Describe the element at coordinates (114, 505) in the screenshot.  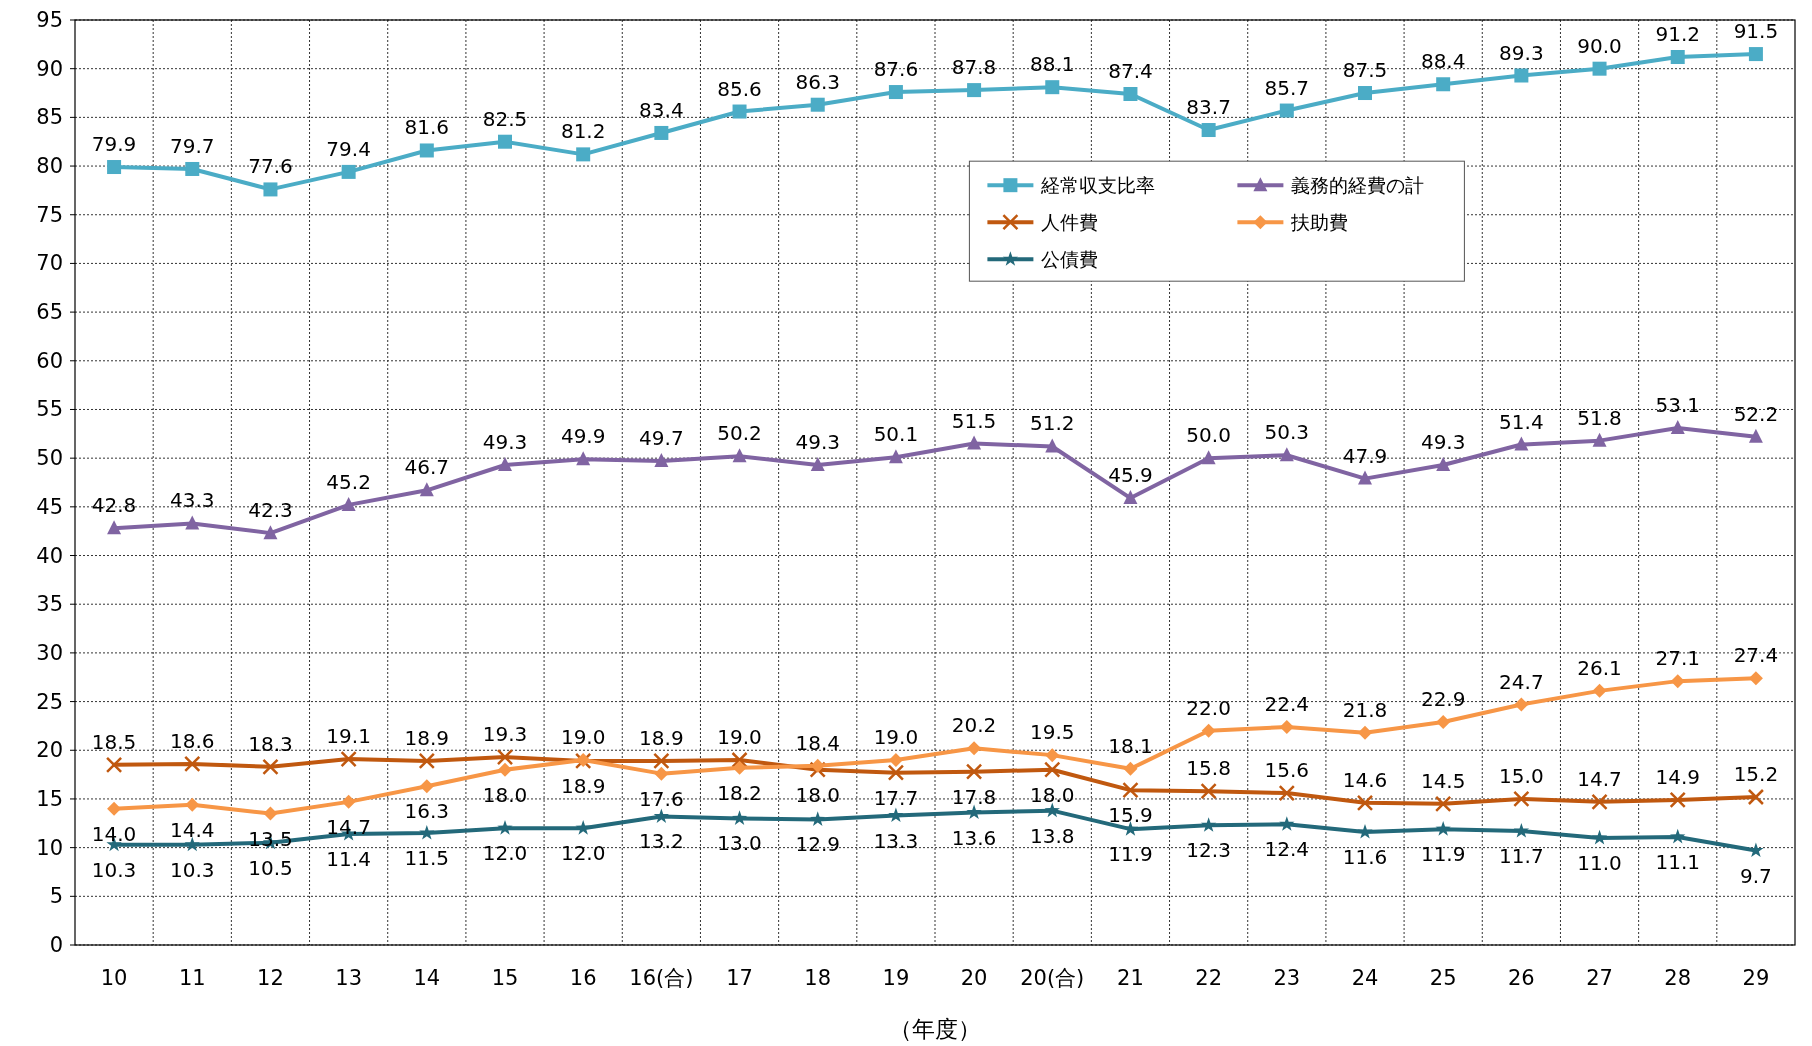
I see `text: 42.8` at that location.